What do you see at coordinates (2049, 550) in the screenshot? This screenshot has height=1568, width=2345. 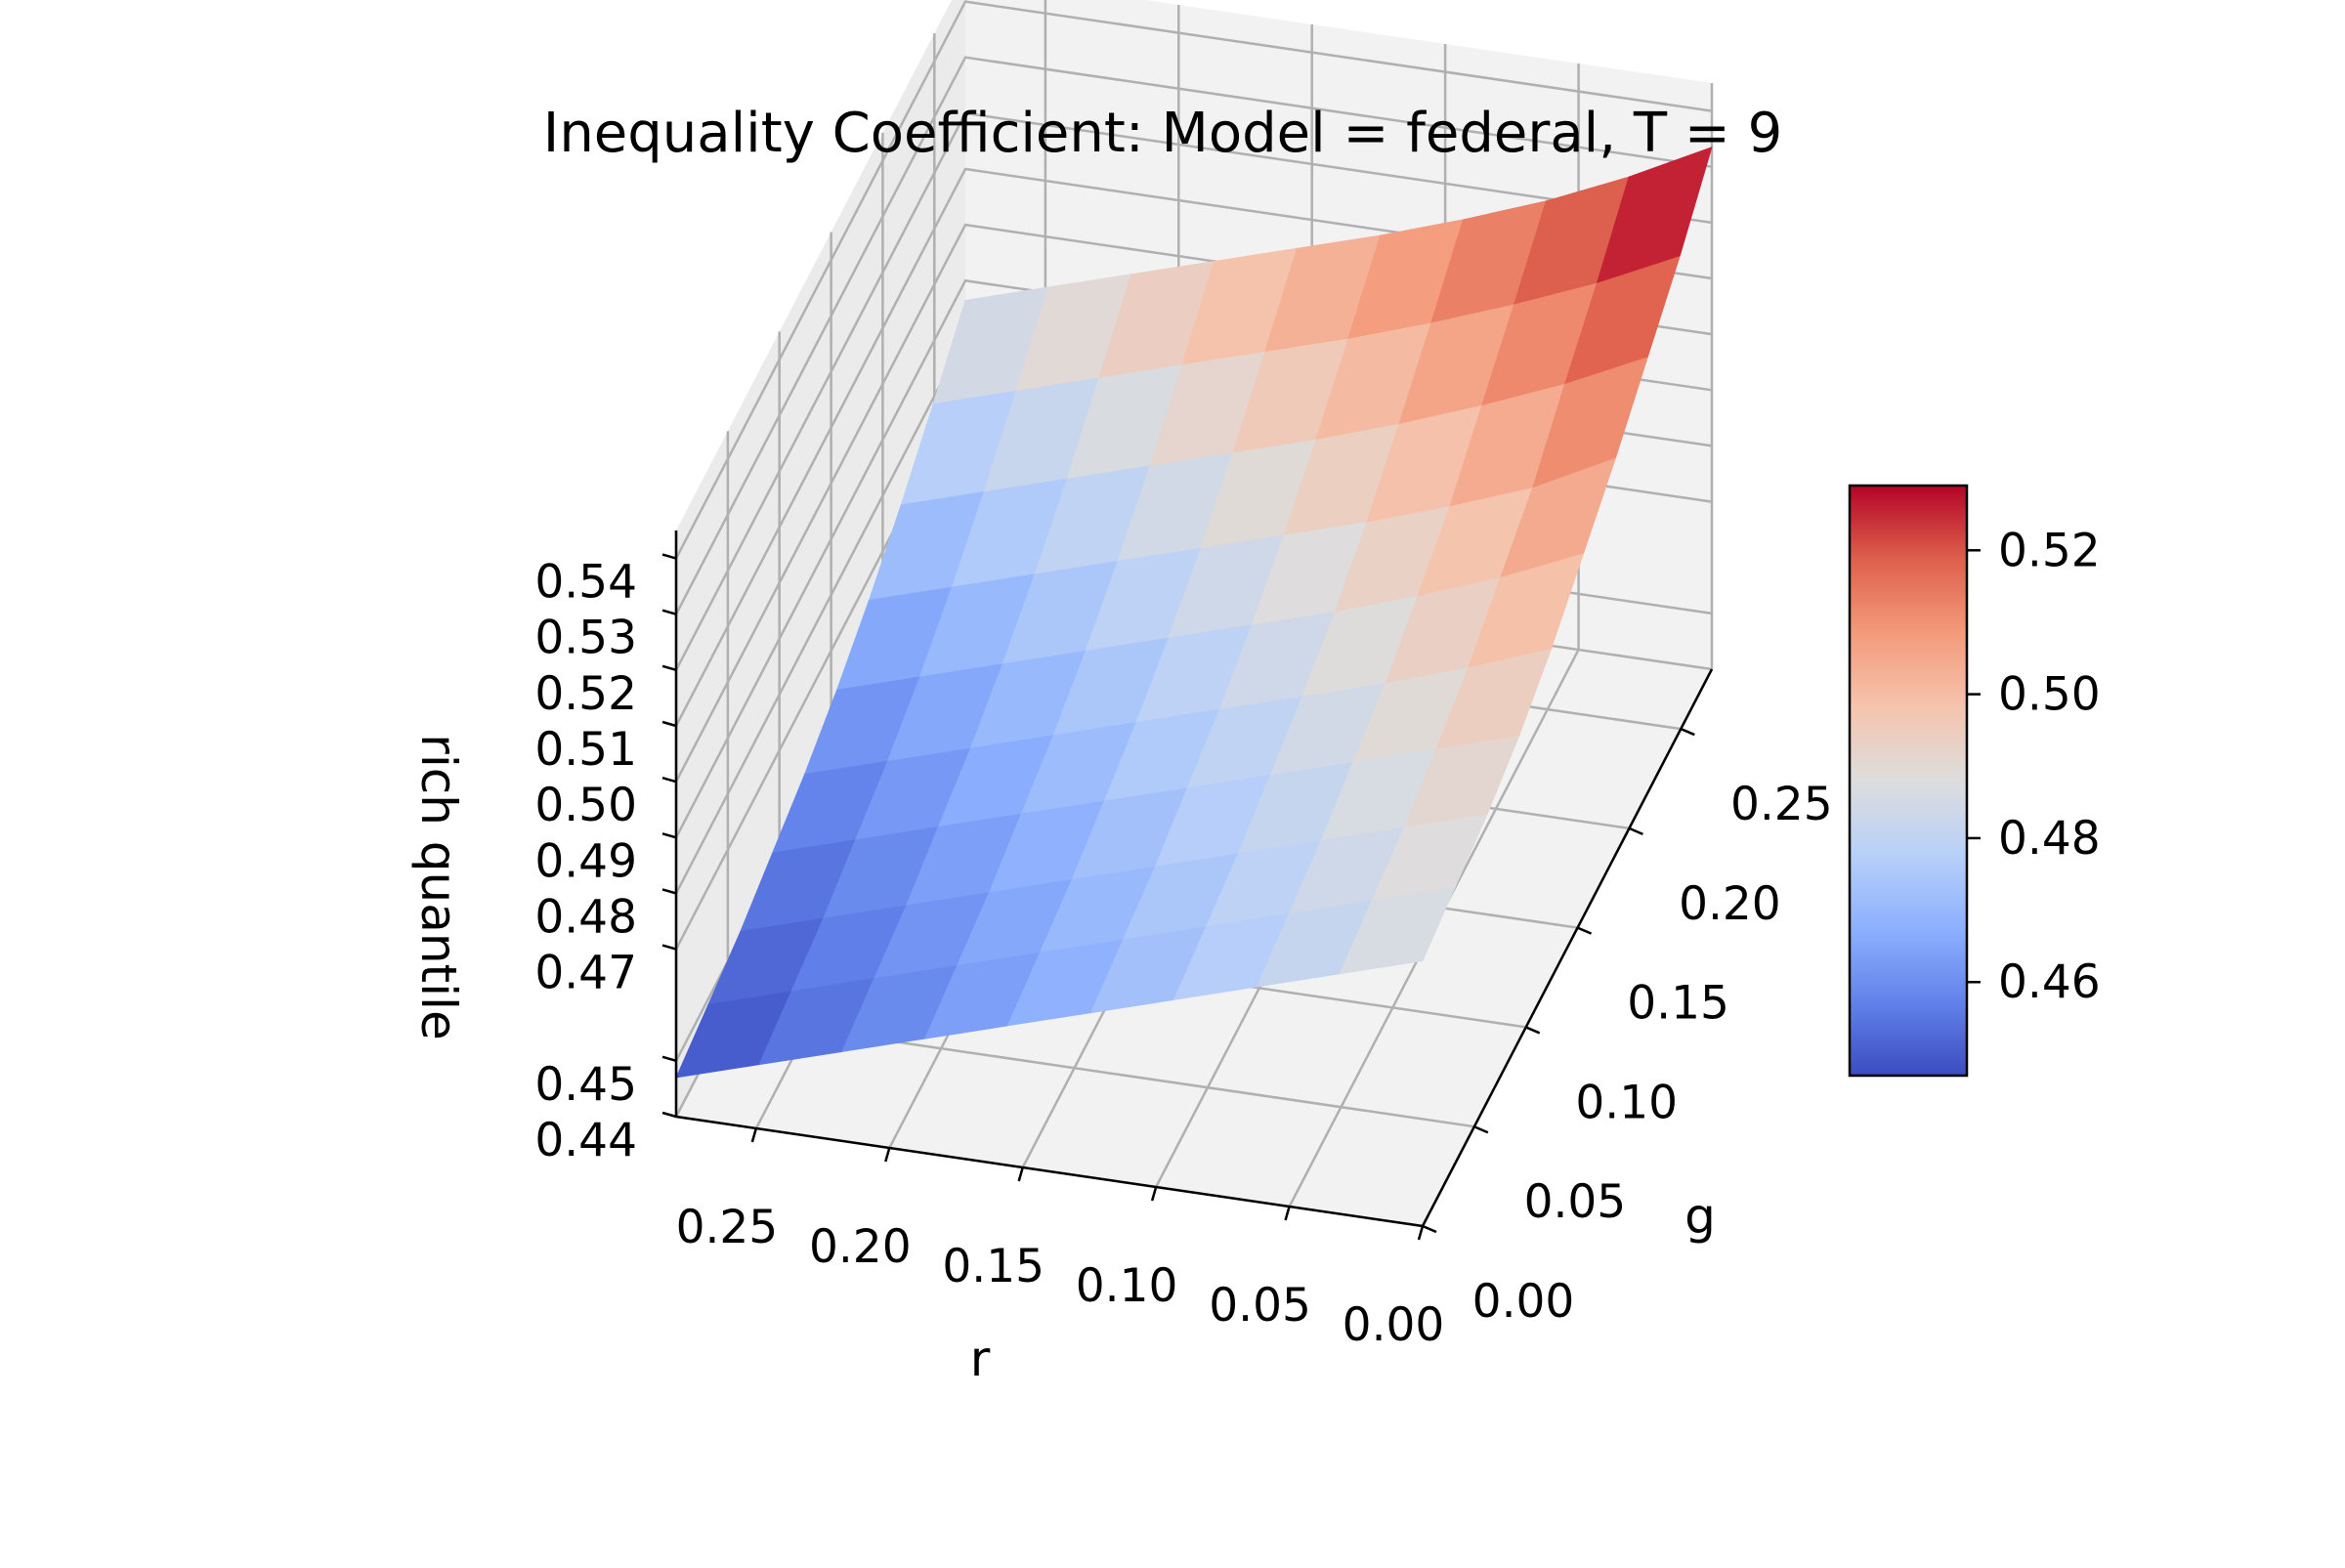 I see `colorbar-tick-label: 0.52` at bounding box center [2049, 550].